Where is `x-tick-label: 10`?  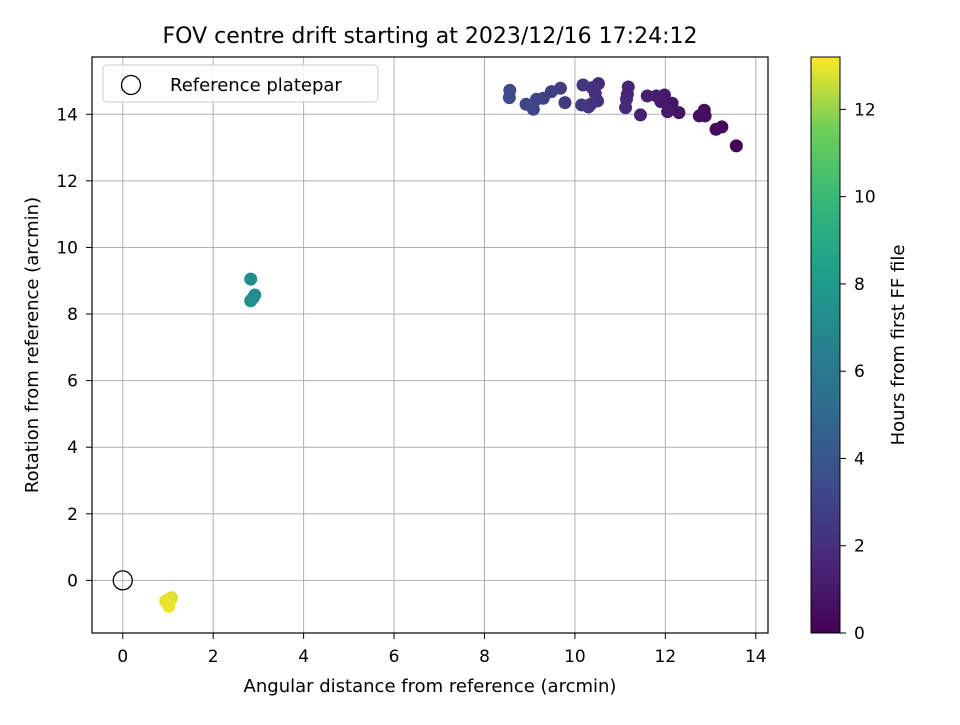
x-tick-label: 10 is located at coordinates (575, 657).